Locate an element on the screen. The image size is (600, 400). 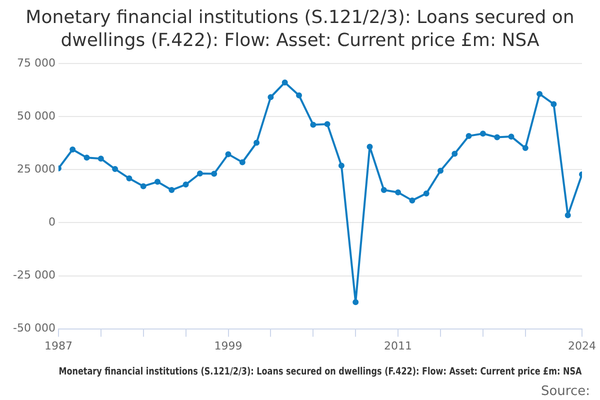
source-note: Source: is located at coordinates (565, 391).